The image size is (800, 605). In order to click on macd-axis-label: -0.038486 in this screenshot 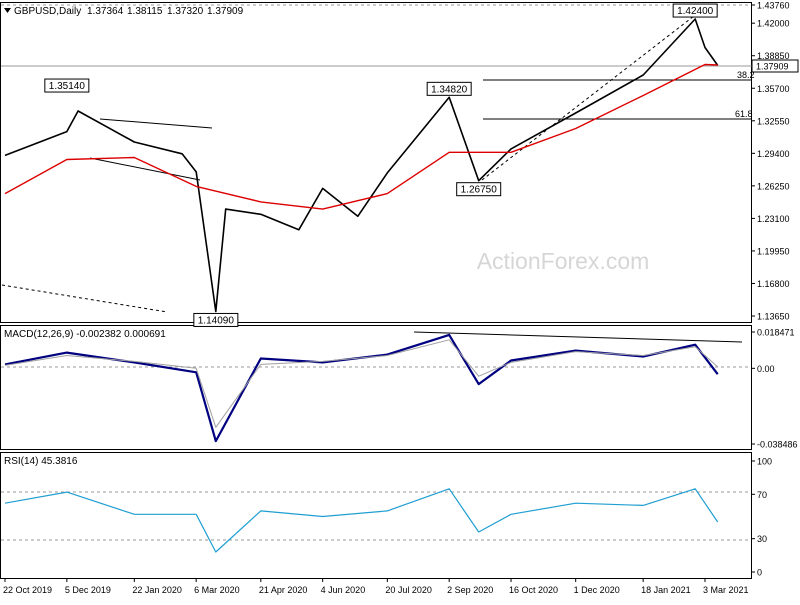, I will do `click(777, 445)`.